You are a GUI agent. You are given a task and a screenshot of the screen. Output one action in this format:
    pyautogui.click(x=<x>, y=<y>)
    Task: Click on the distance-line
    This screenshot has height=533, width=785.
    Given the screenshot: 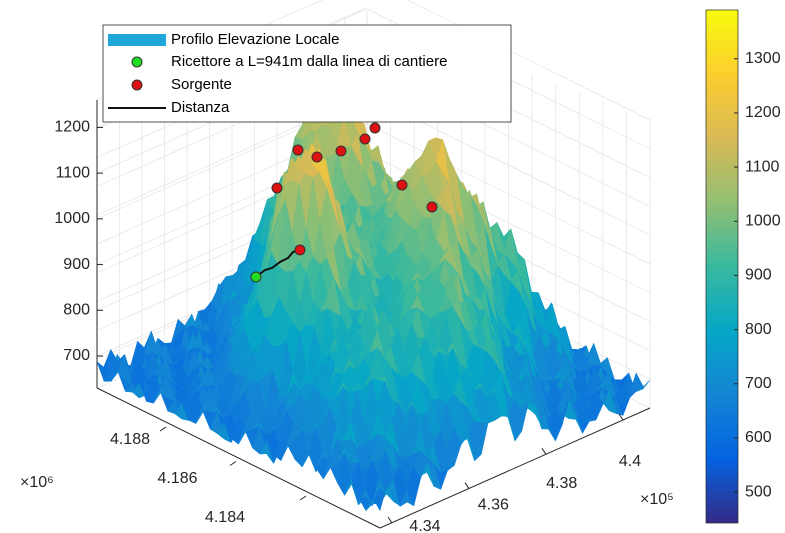 What is the action you would take?
    pyautogui.click(x=278, y=263)
    